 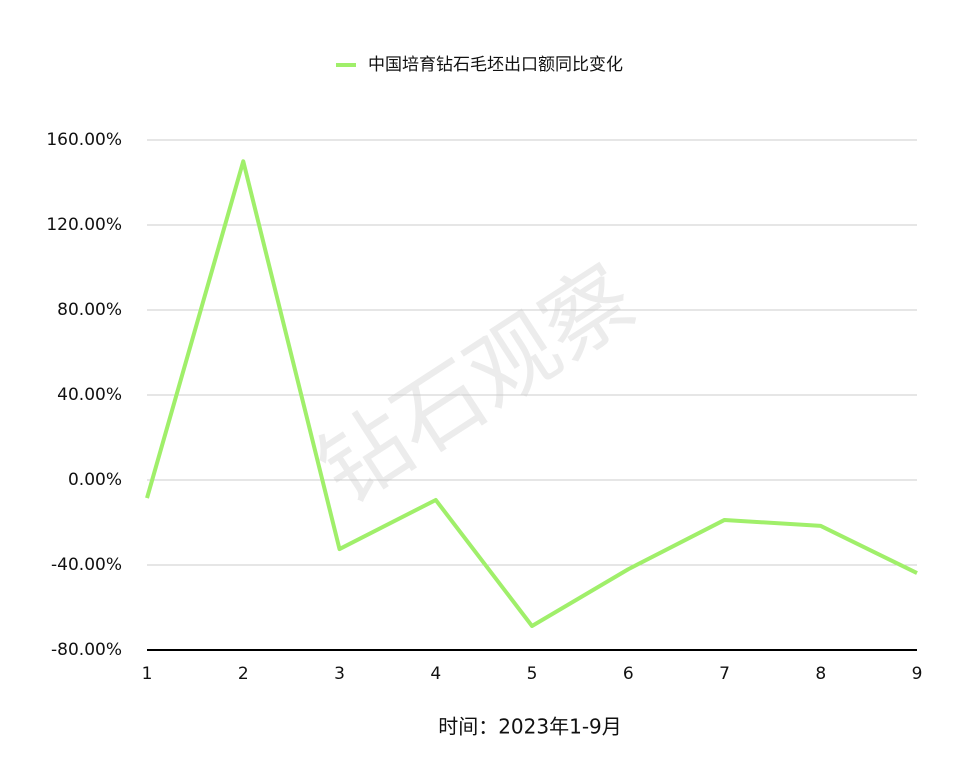 What do you see at coordinates (84, 140) in the screenshot?
I see `y-tick-label: 160.00%` at bounding box center [84, 140].